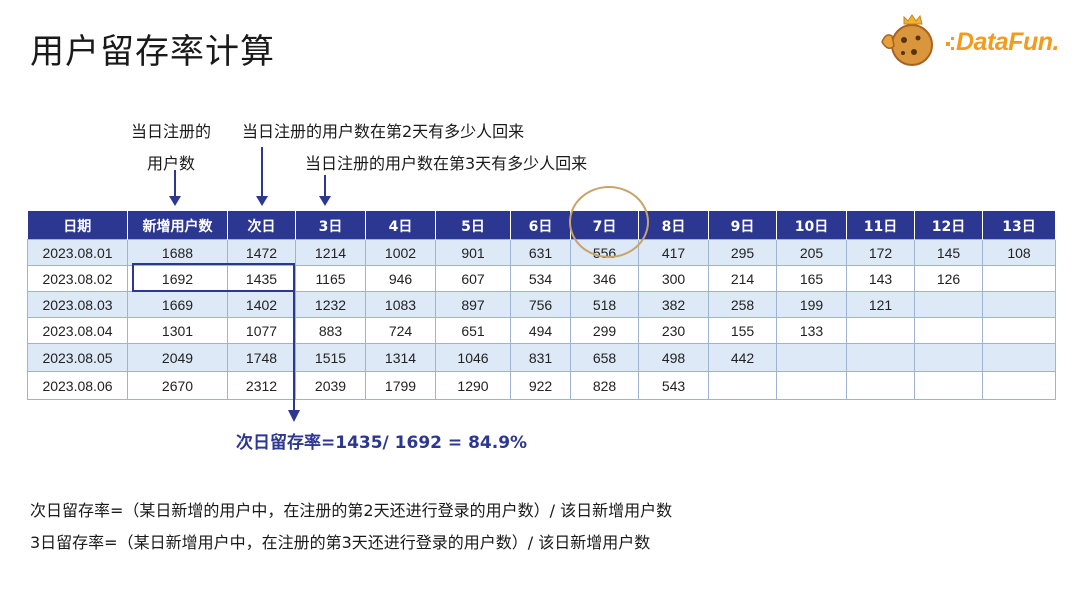 Image resolution: width=1080 pixels, height=608 pixels. What do you see at coordinates (950, 43) in the screenshot?
I see `pixel-decoration-icon` at bounding box center [950, 43].